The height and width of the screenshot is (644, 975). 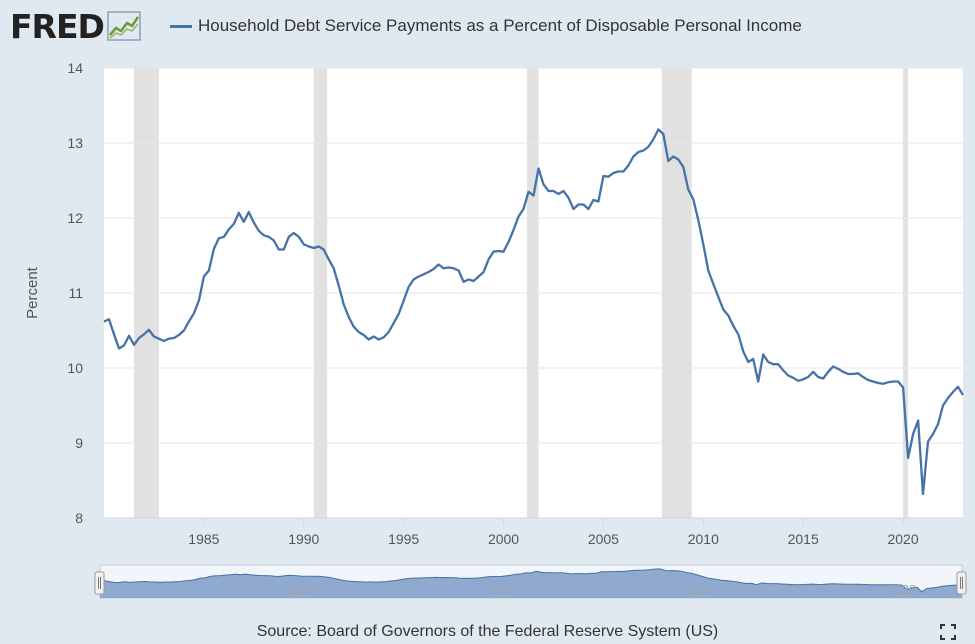 I want to click on navigator-label: 2000, so click(x=500, y=589).